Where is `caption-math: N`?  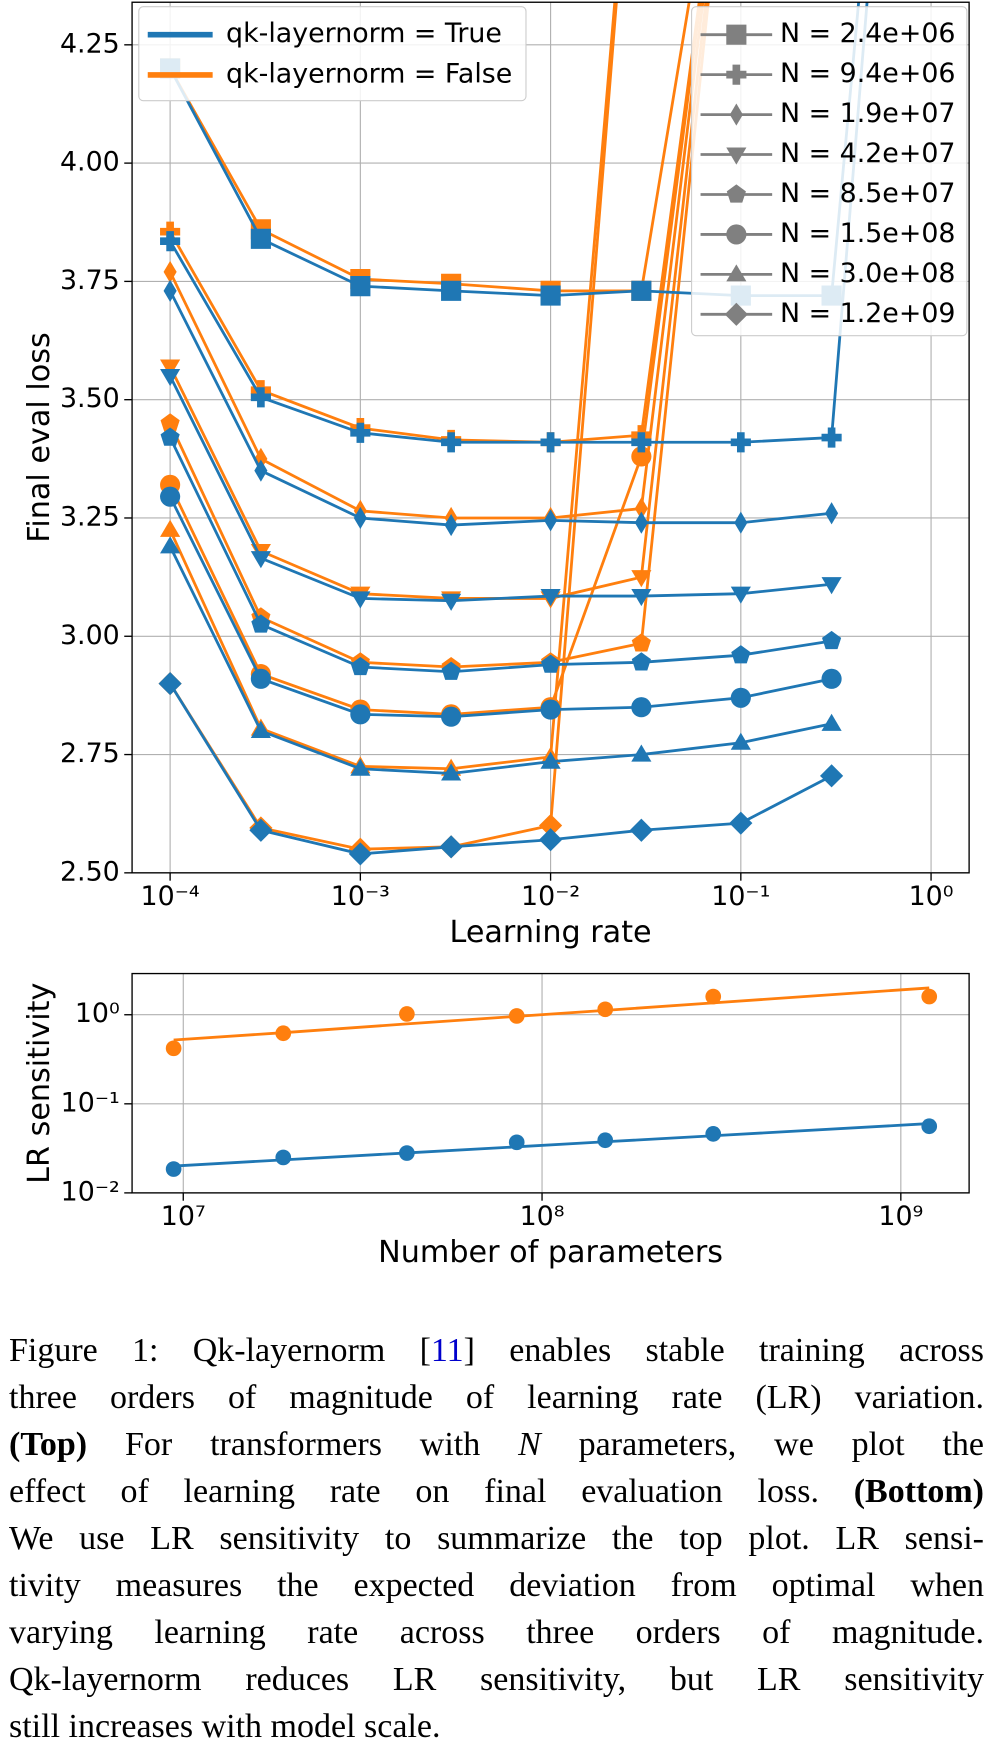 caption-math: N is located at coordinates (529, 1444).